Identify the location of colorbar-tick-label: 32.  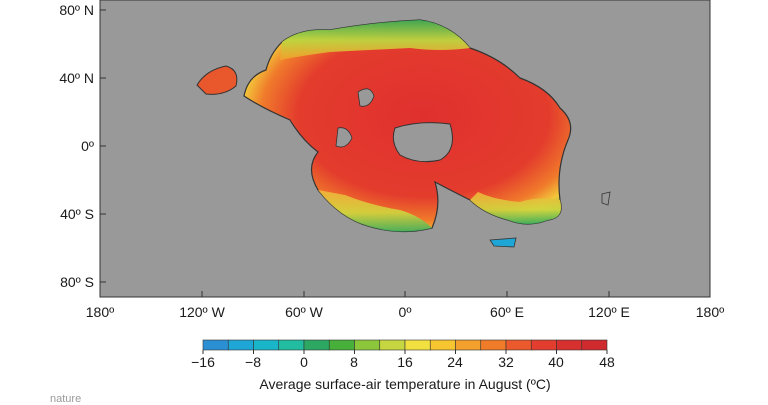
(506, 362).